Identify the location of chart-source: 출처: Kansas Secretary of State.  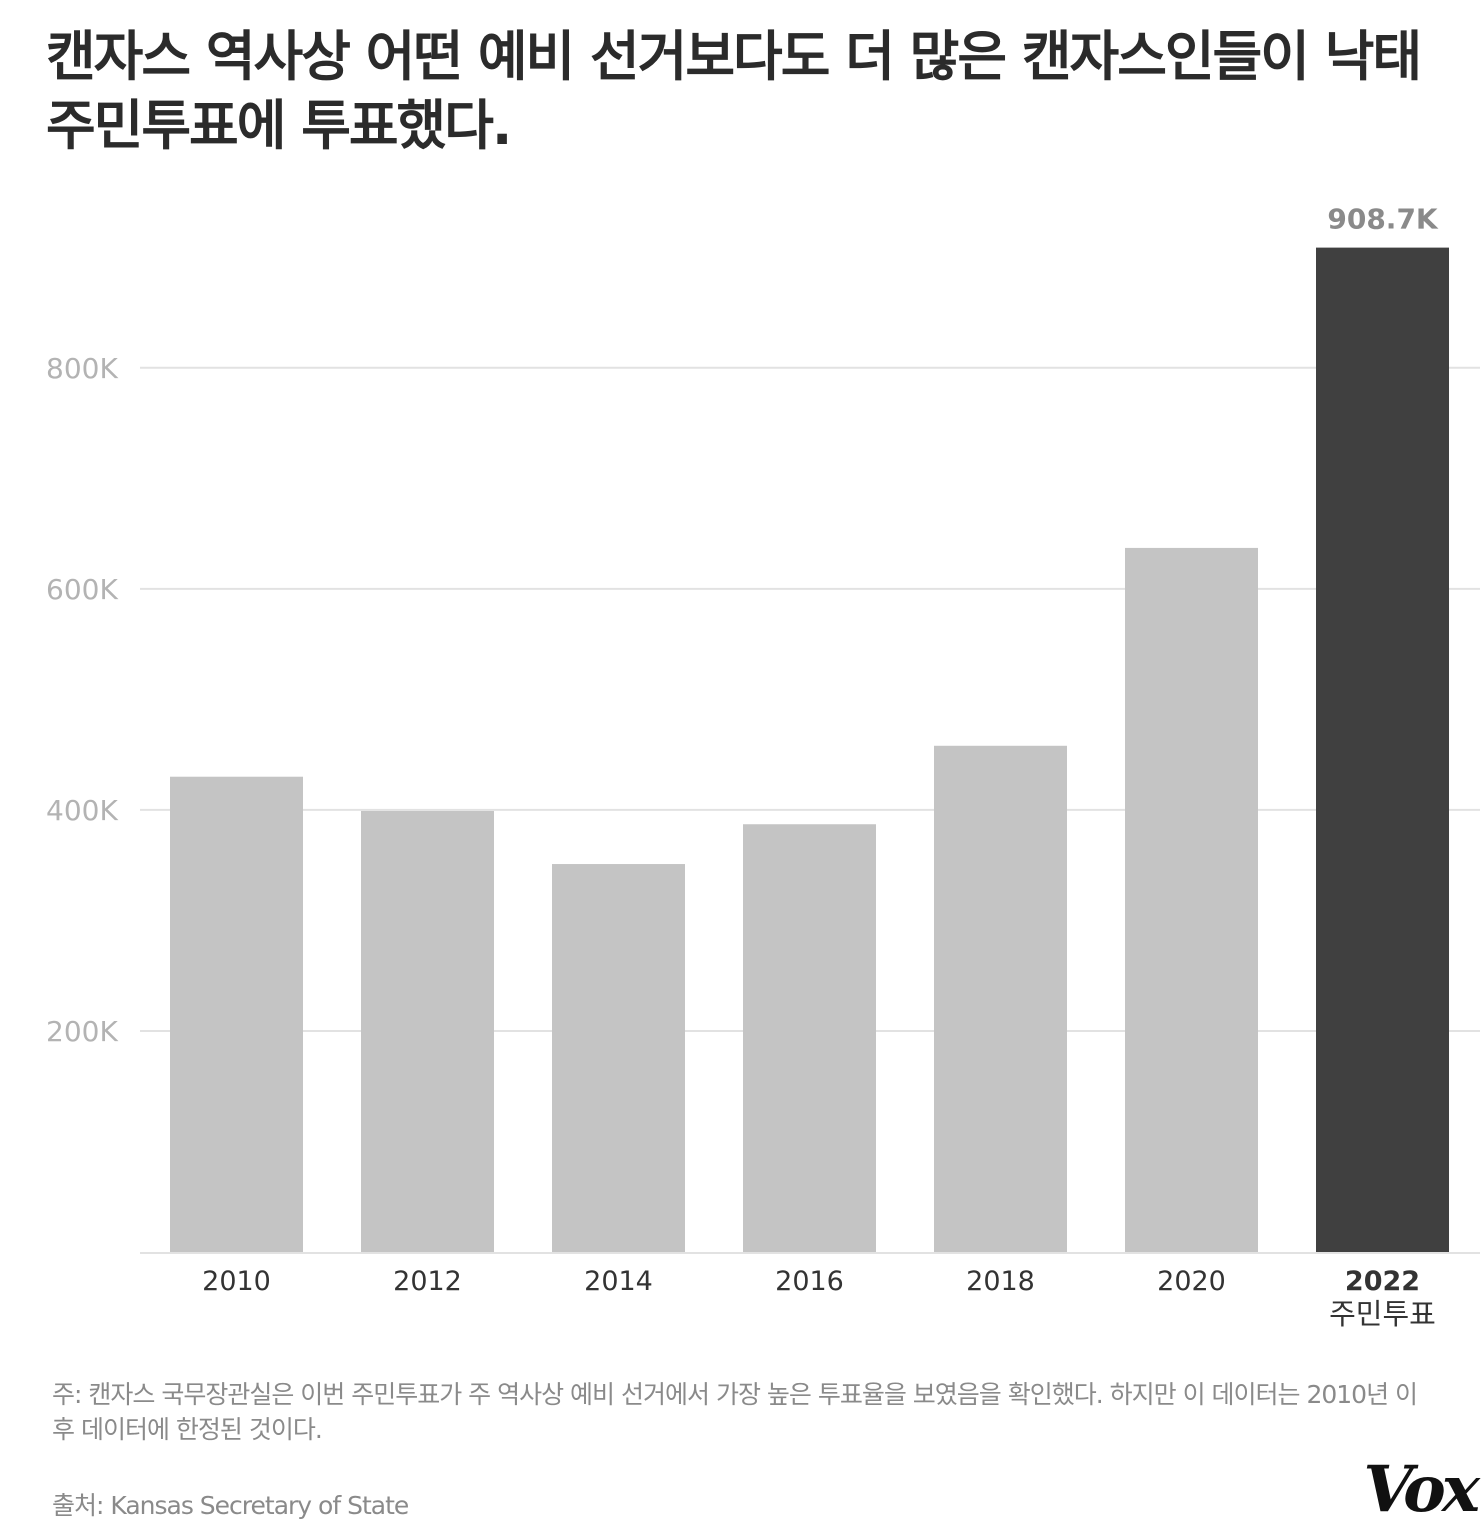
(230, 1505).